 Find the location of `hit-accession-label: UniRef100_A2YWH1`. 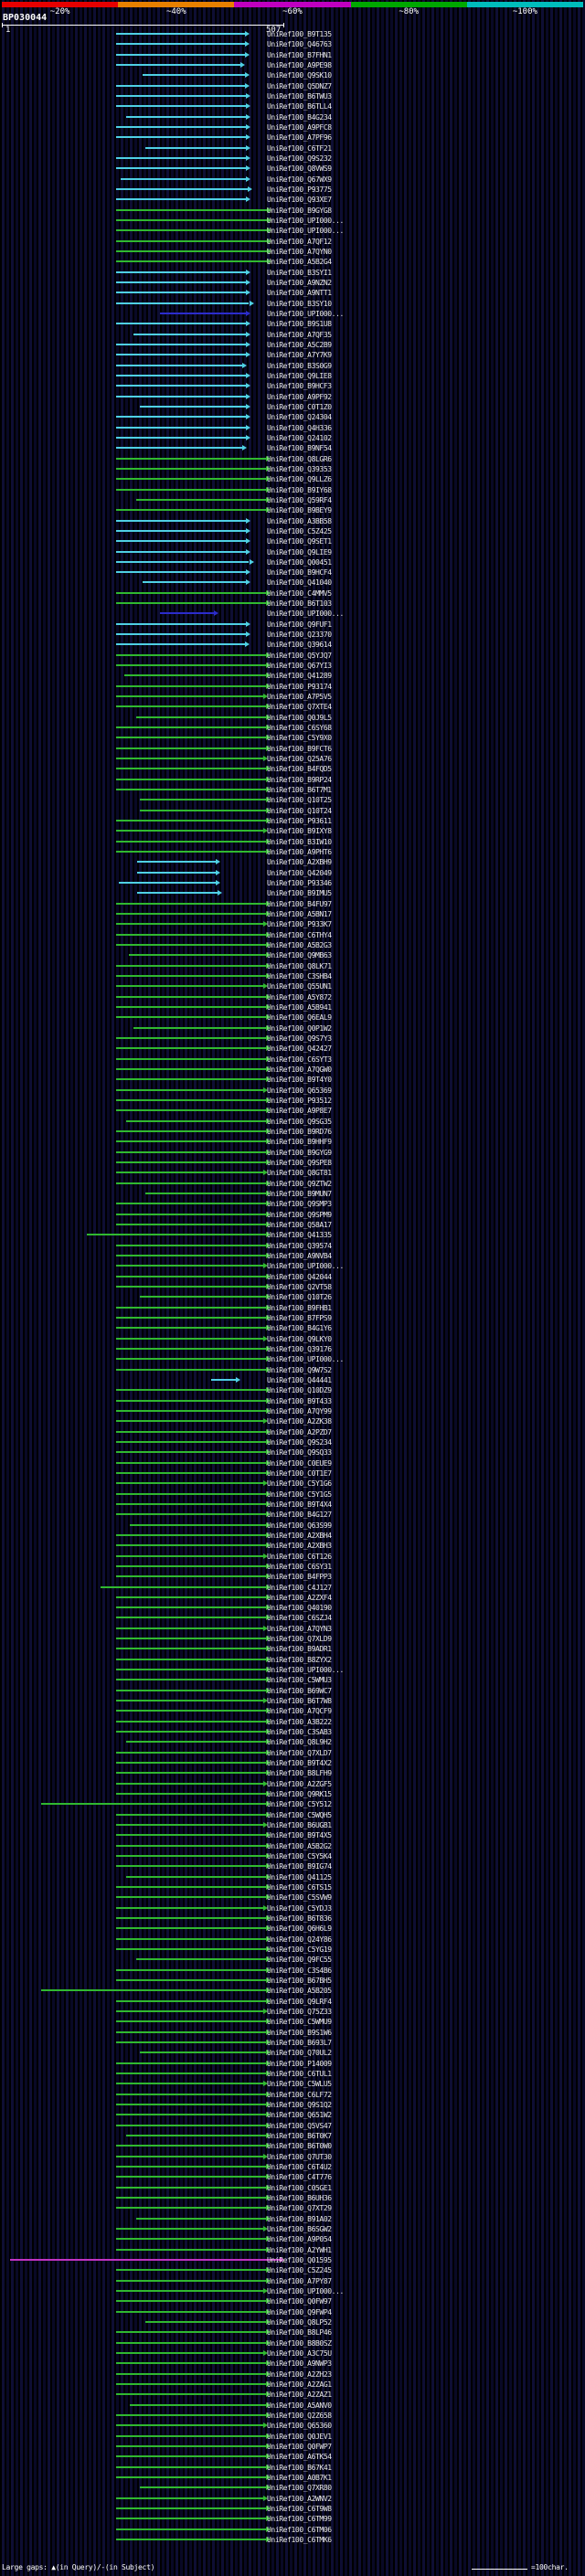

hit-accession-label: UniRef100_A2YWH1 is located at coordinates (299, 2249).